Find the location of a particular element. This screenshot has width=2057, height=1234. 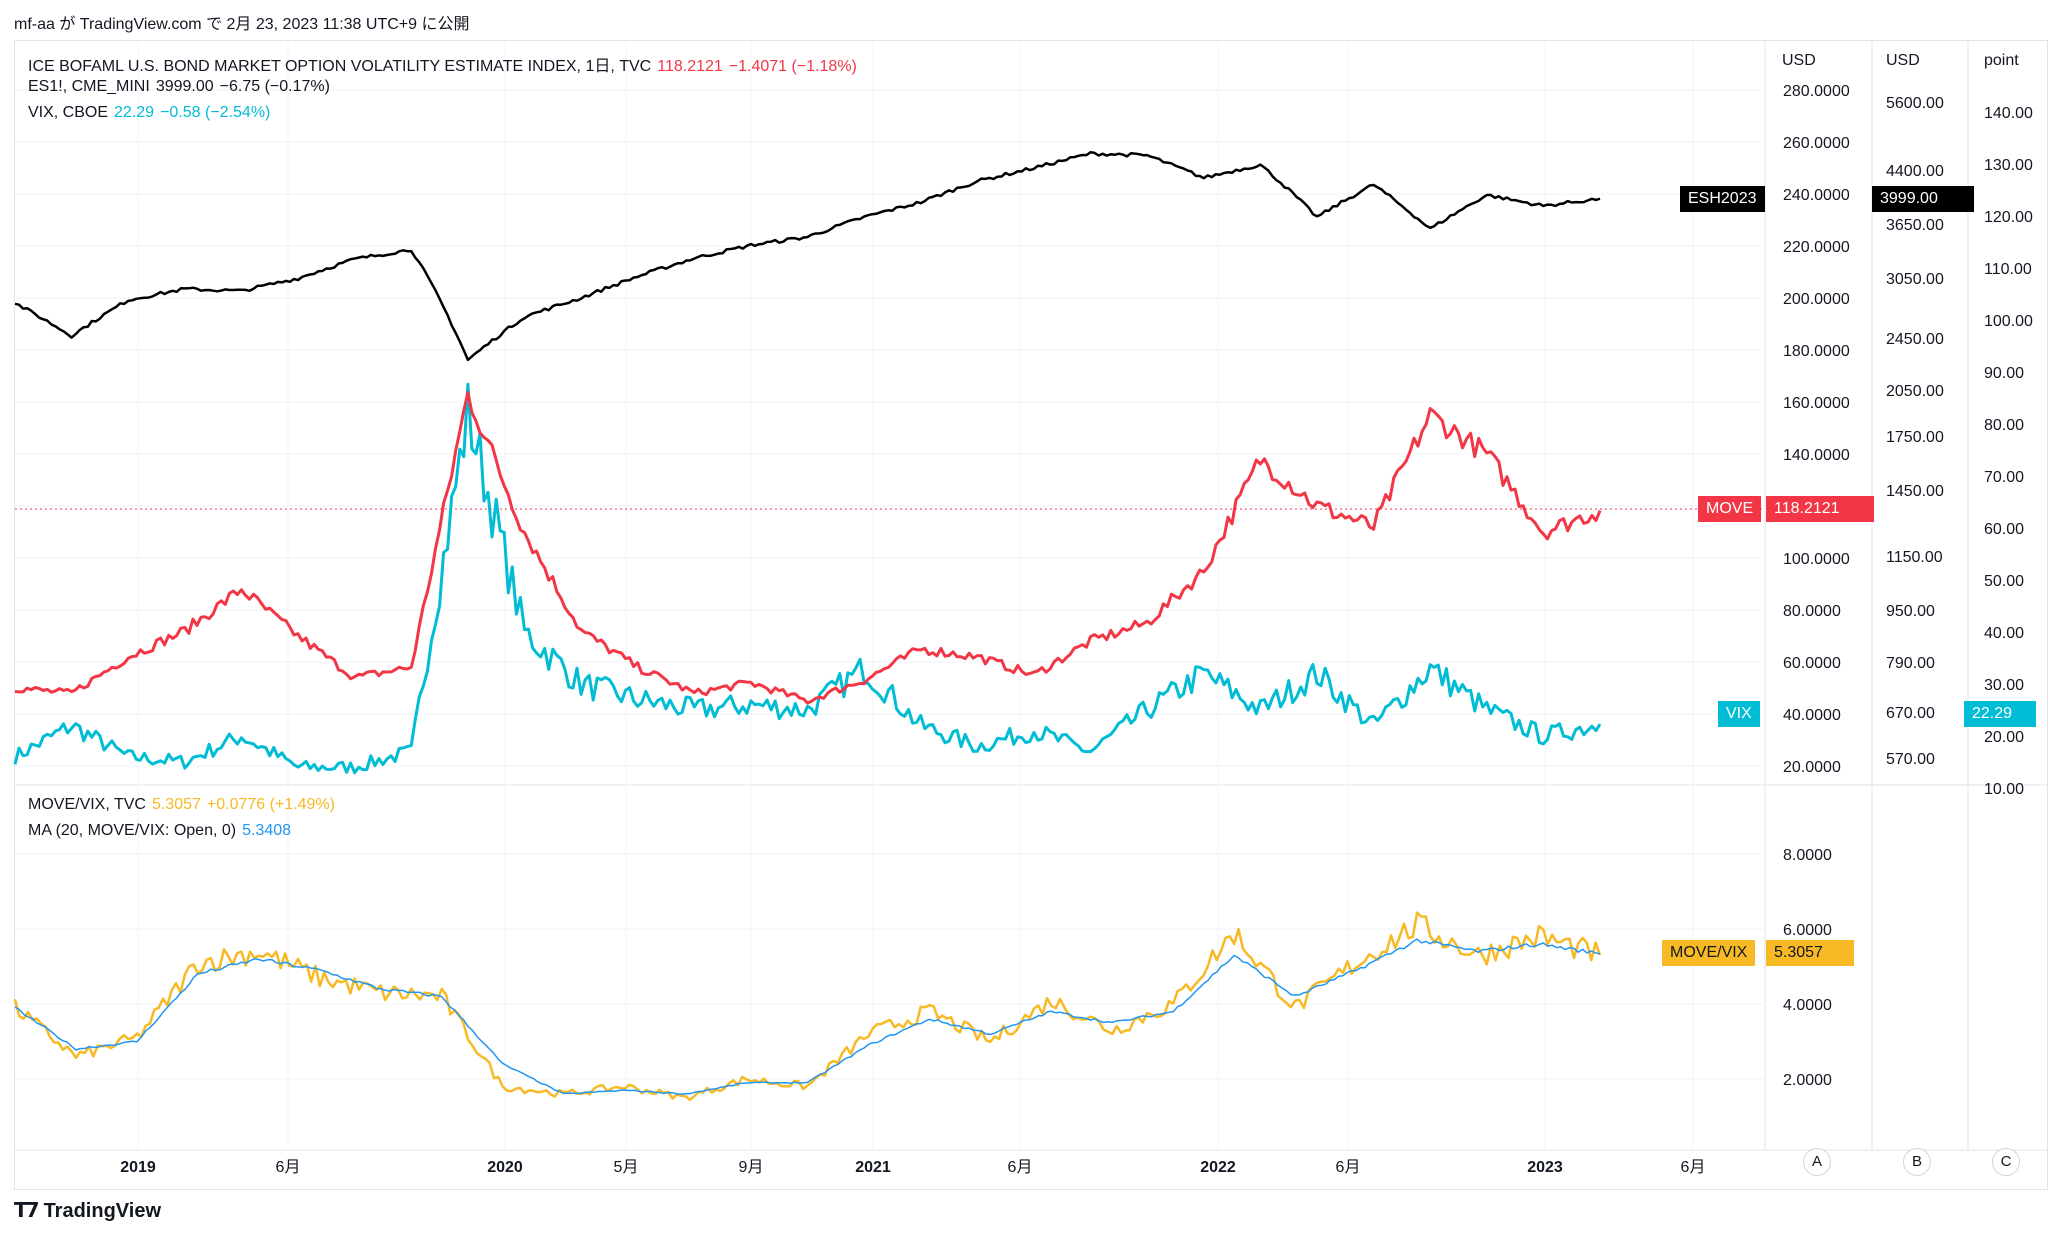

legend-vix-change: −0.58 (−2.54%) is located at coordinates (215, 112).